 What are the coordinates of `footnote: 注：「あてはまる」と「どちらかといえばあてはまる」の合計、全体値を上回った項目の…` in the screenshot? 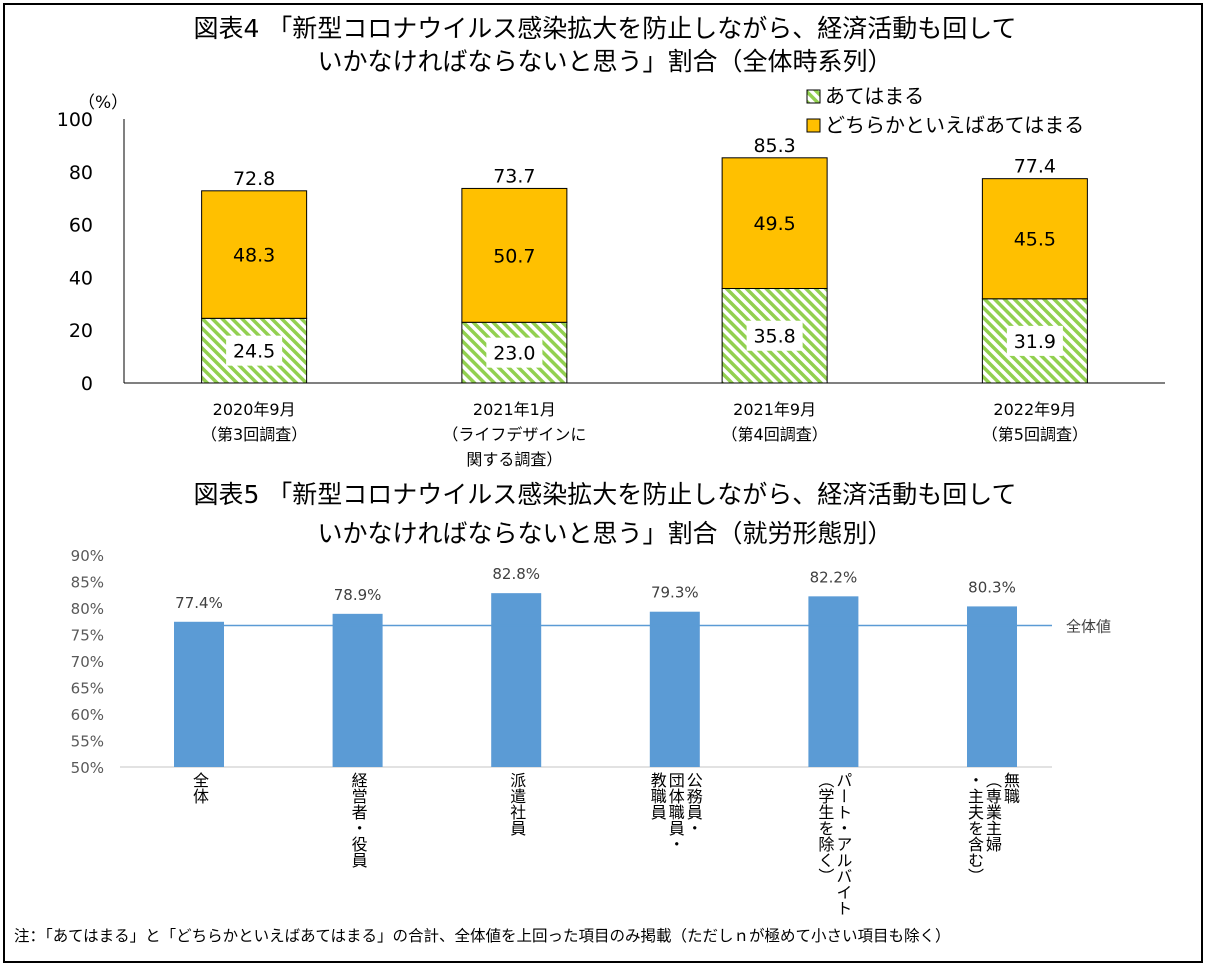 It's located at (482, 936).